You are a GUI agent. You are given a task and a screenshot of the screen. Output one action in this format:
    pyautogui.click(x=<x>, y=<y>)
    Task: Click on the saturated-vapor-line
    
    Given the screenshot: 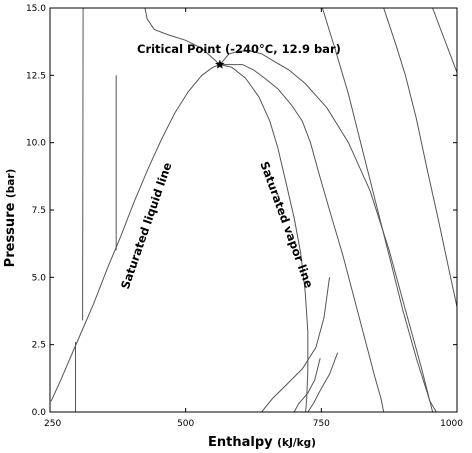 What is the action you would take?
    pyautogui.click(x=264, y=238)
    